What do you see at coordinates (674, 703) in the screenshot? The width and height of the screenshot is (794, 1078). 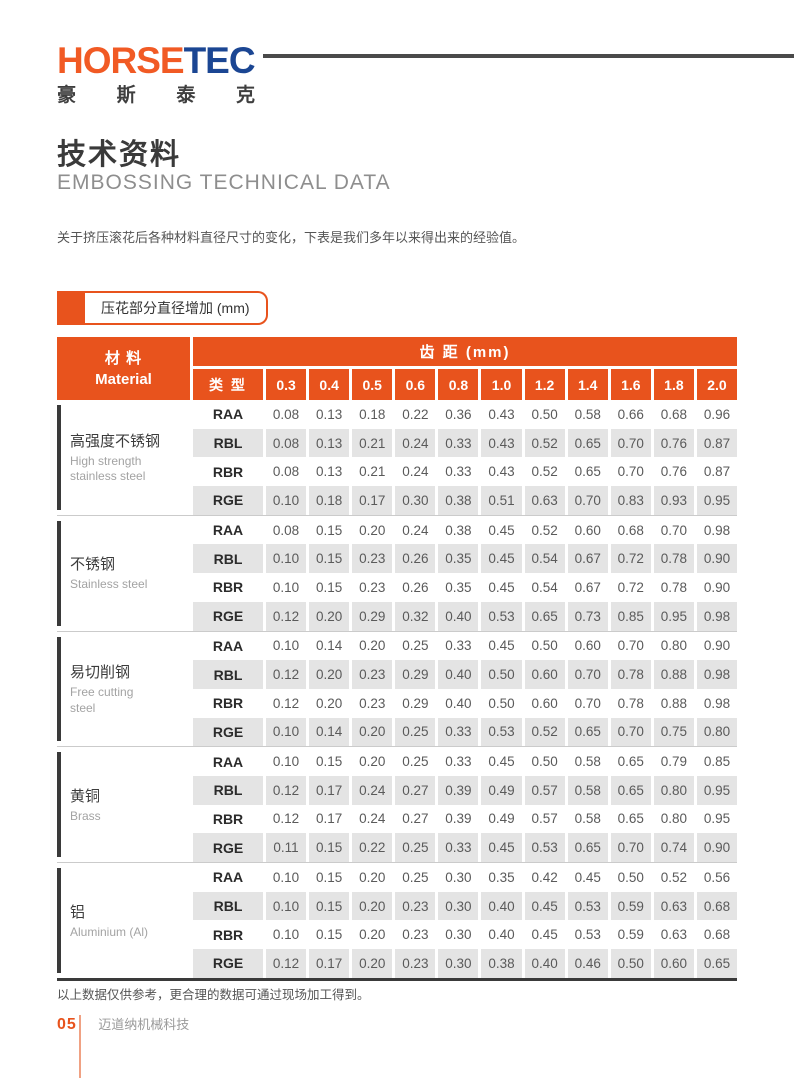 I see `value-cell: 0.88` at bounding box center [674, 703].